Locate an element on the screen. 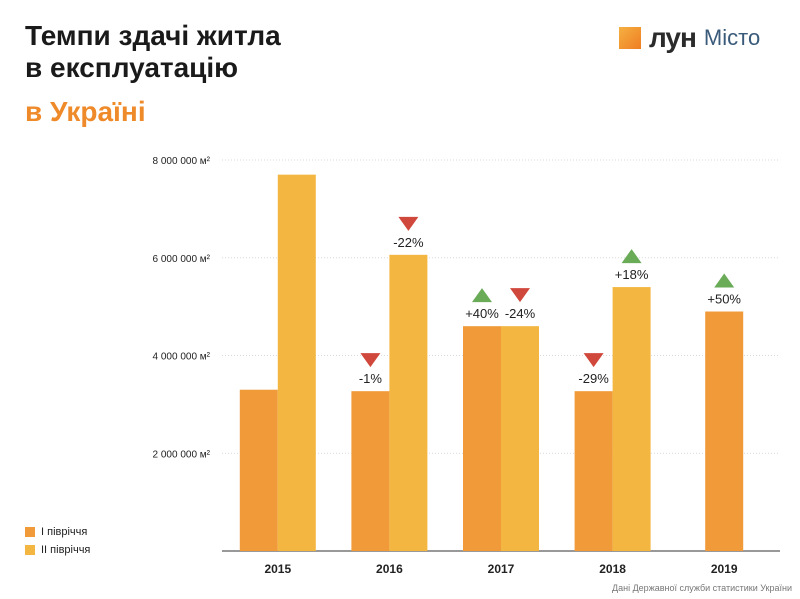 The width and height of the screenshot is (800, 599). data-label: -24% is located at coordinates (520, 313).